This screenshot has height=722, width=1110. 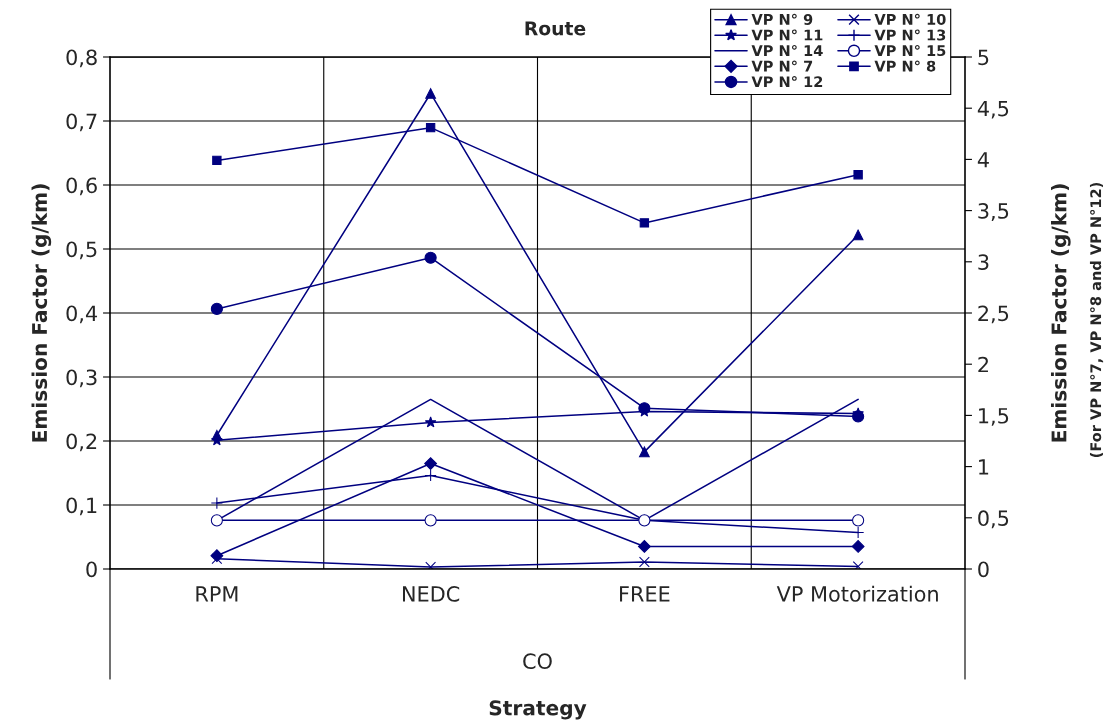 I want to click on y2-tick-label: 2, so click(x=983, y=364).